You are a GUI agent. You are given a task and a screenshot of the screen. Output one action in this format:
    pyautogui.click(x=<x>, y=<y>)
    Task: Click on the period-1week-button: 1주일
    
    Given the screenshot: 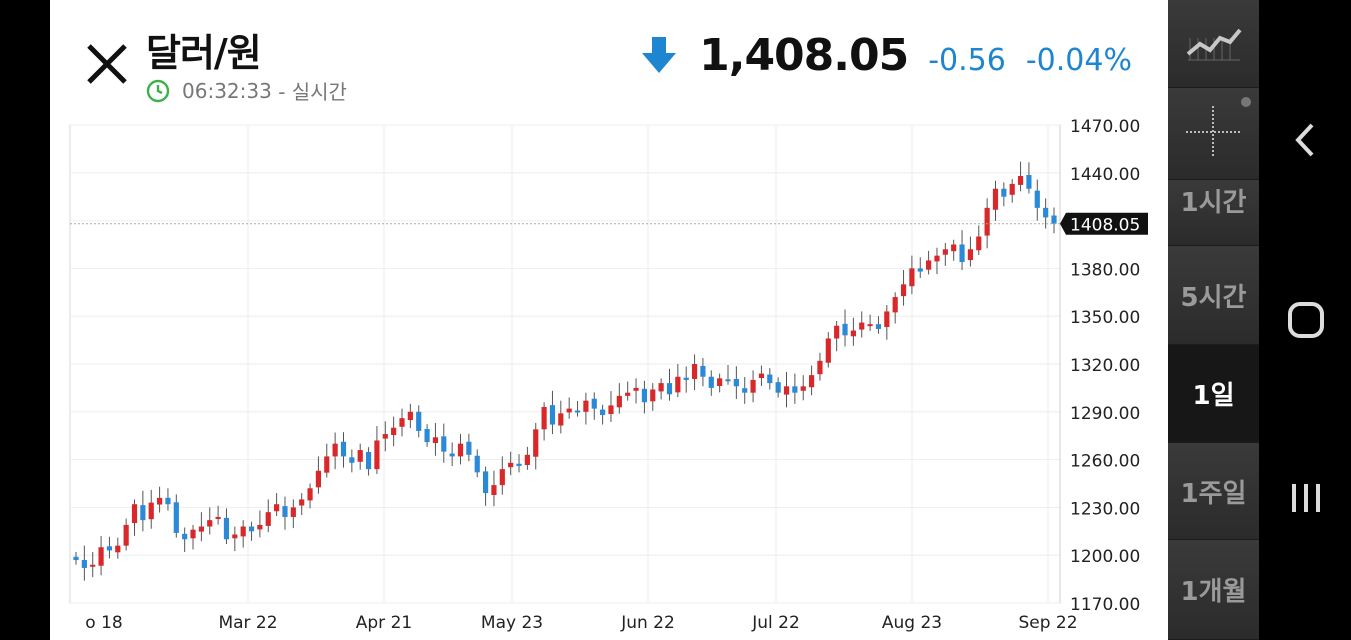 What is the action you would take?
    pyautogui.click(x=1213, y=491)
    